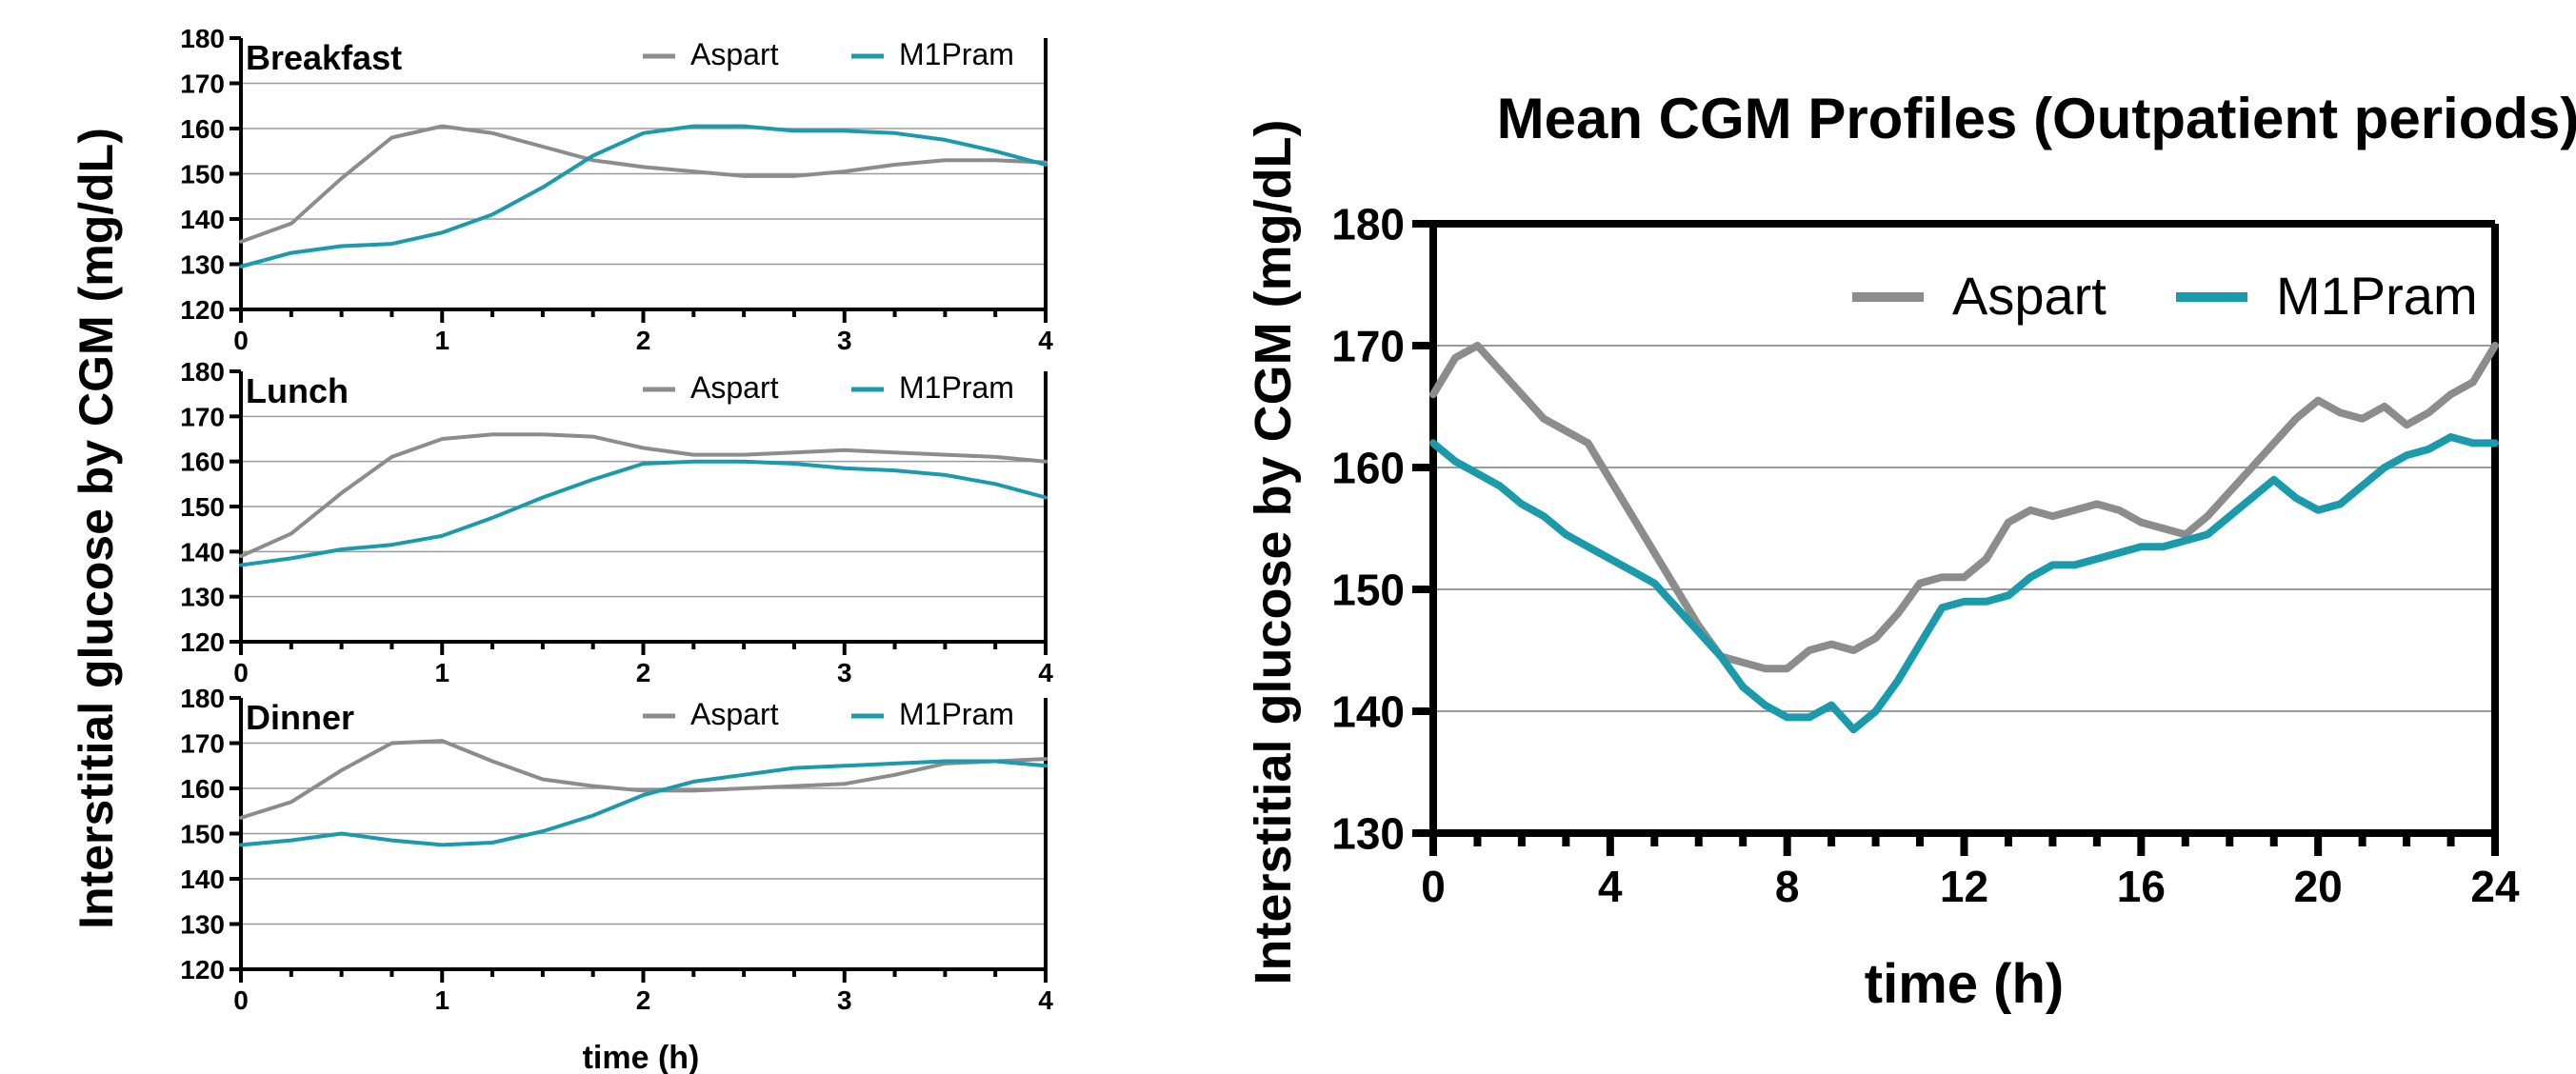 The image size is (2576, 1074). I want to click on panel-label: Dinner, so click(300, 717).